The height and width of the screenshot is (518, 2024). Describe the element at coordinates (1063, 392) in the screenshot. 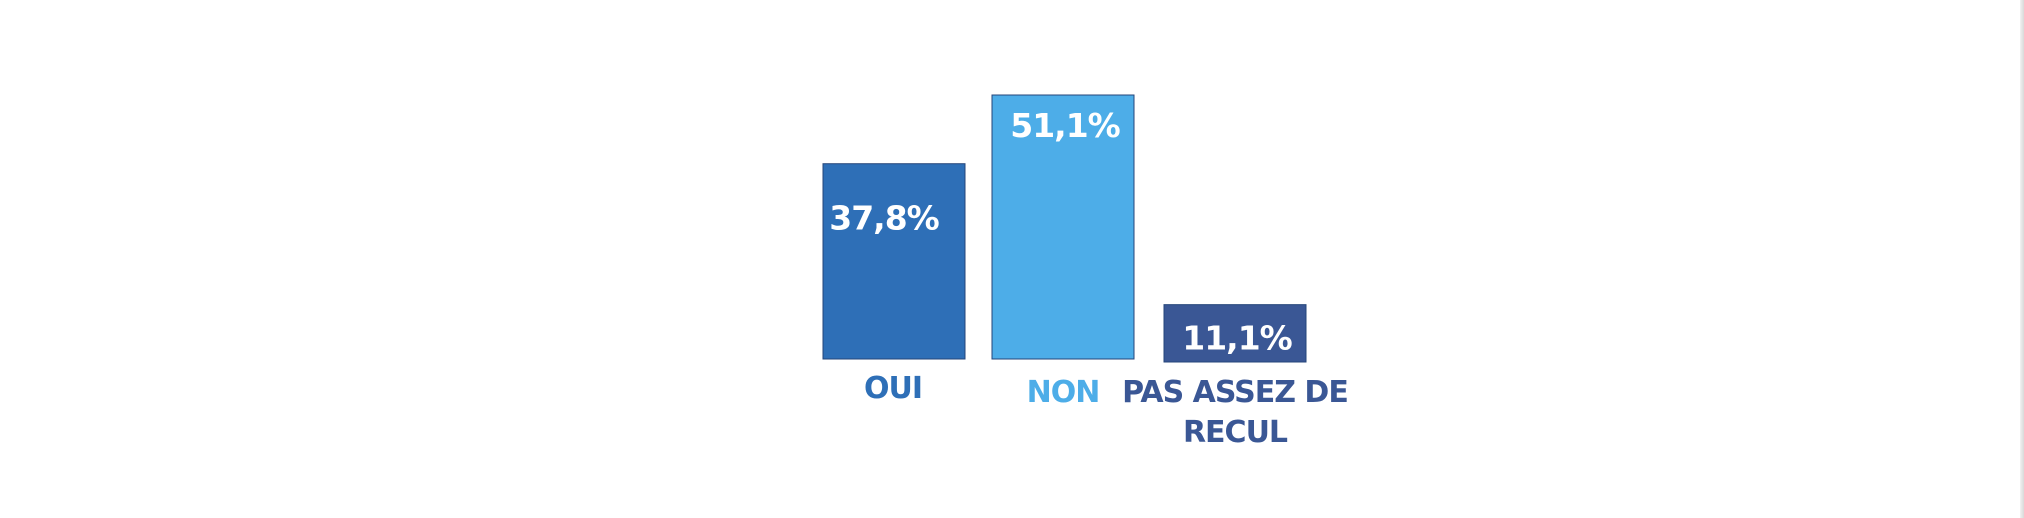

I see `category-label: NON` at that location.